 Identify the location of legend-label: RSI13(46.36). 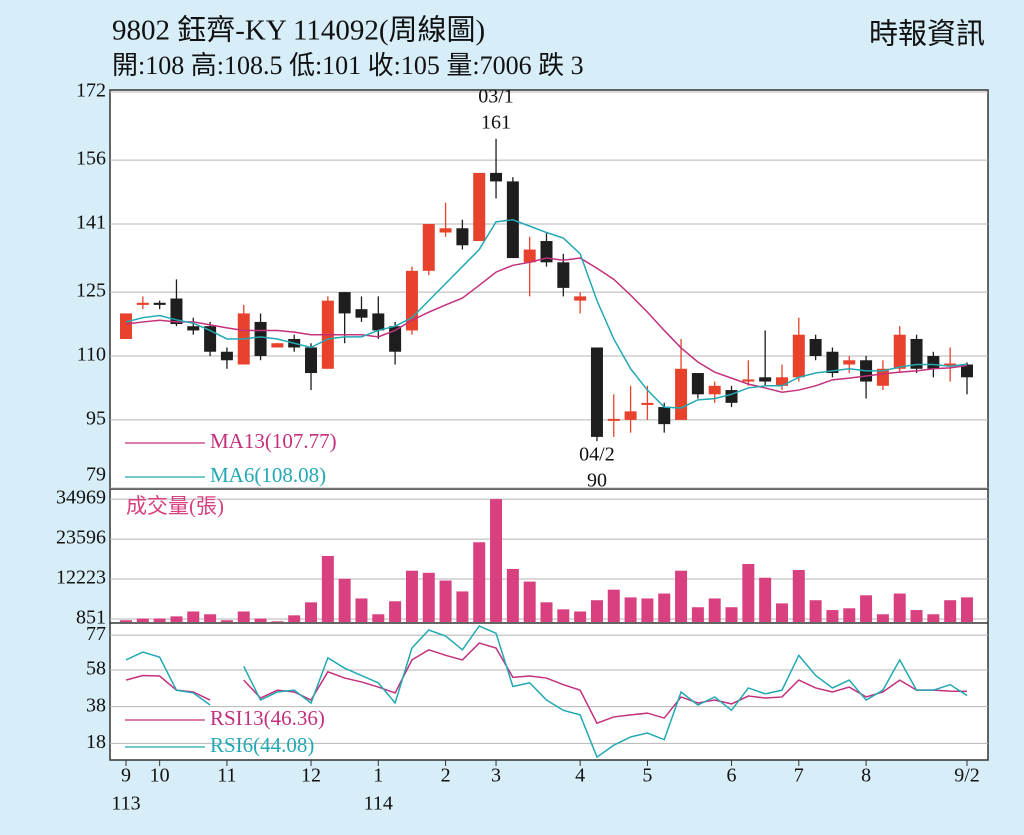
(267, 718).